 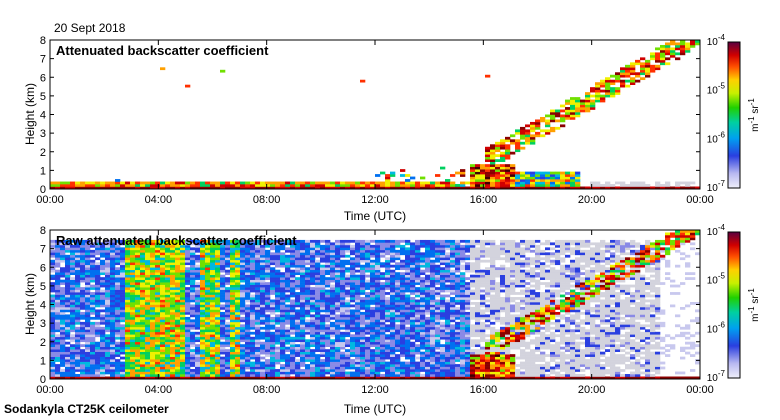 I want to click on x-tick-label: 00:00, so click(x=700, y=200).